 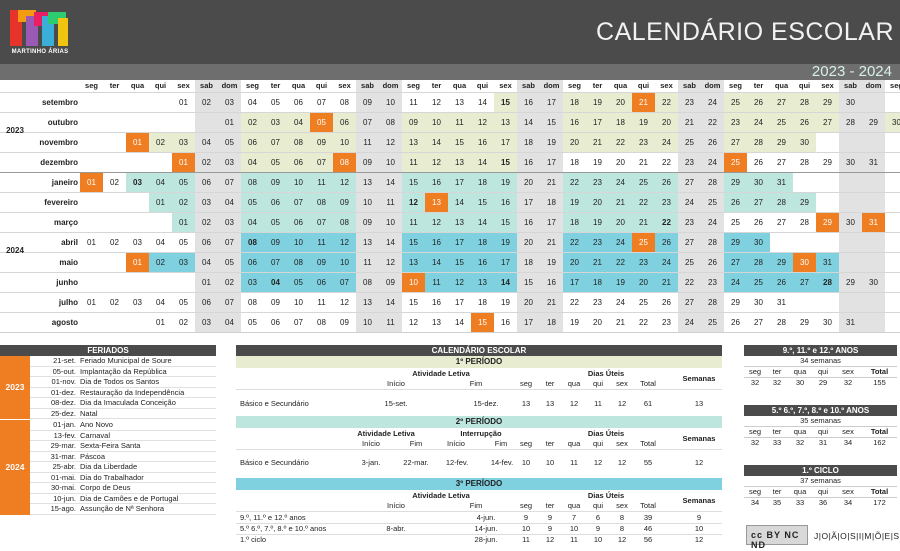 What do you see at coordinates (879, 502) in the screenshot?
I see `summary-value-cell: 172` at bounding box center [879, 502].